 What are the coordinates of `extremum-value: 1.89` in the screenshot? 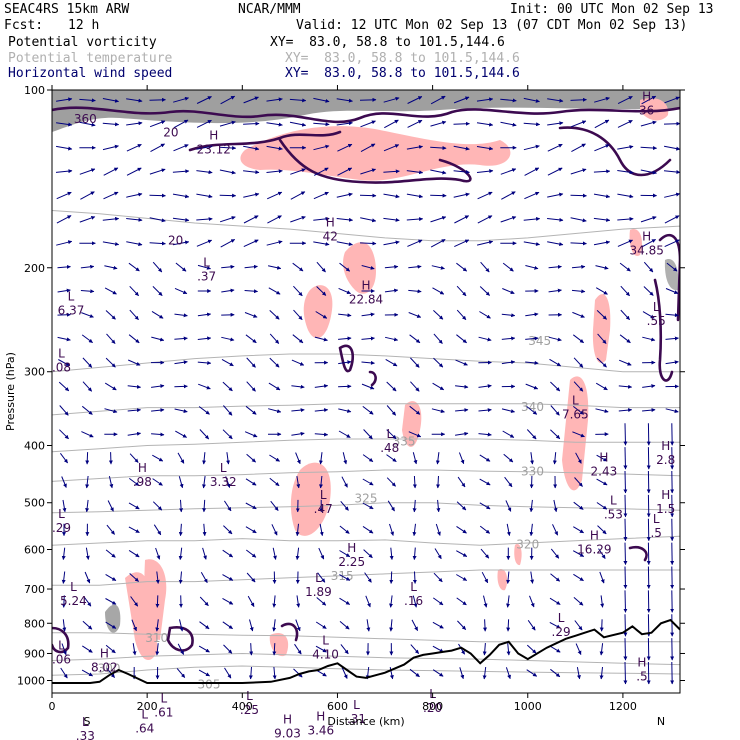 It's located at (318, 592).